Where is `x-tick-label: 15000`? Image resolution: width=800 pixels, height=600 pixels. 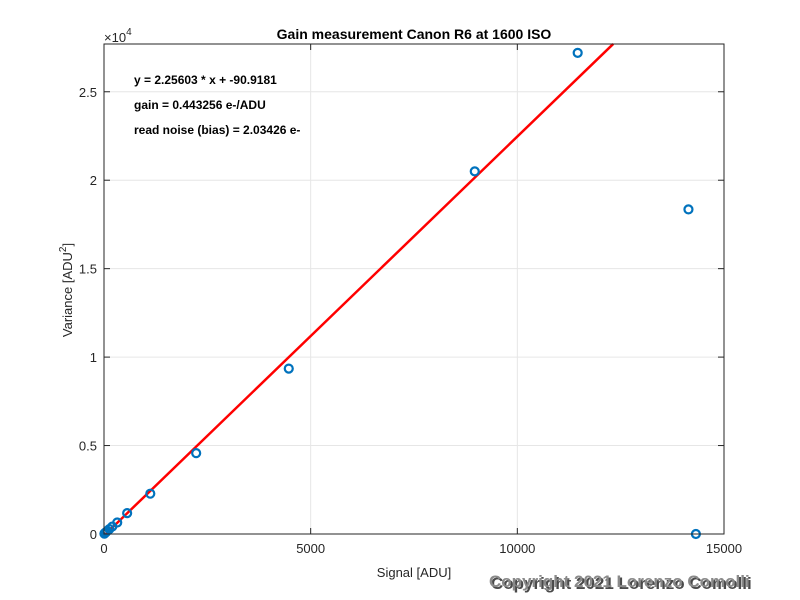 x-tick-label: 15000 is located at coordinates (724, 548).